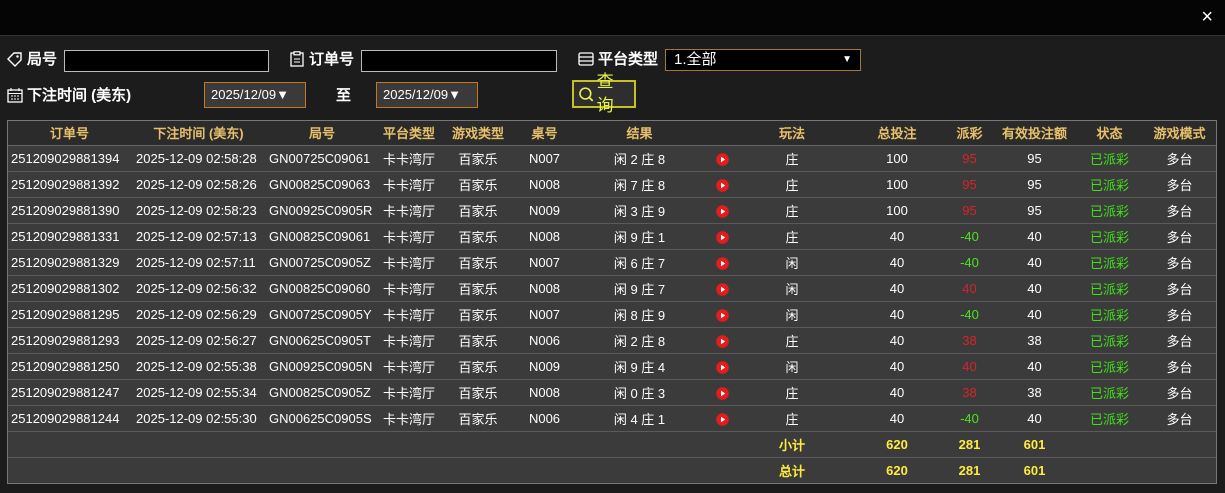  Describe the element at coordinates (639, 184) in the screenshot. I see `cell: 闲 7 庄 8` at that location.